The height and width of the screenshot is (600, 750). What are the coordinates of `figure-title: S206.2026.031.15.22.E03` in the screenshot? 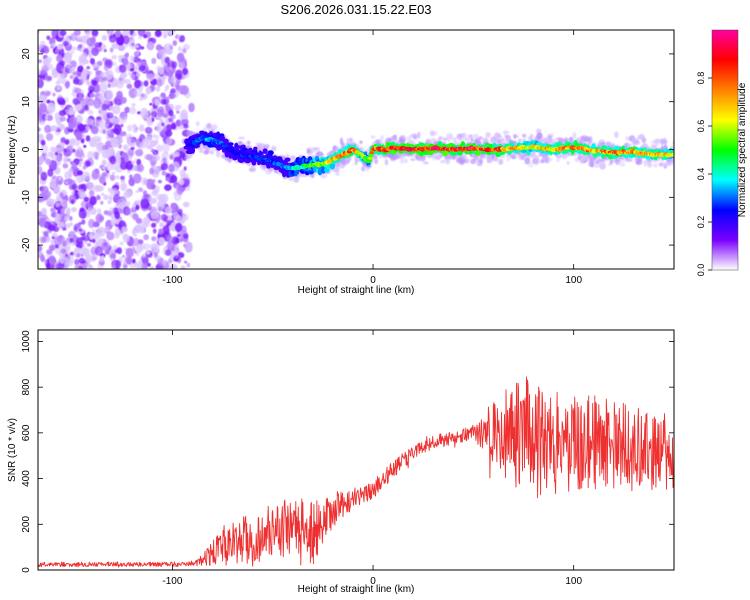 It's located at (355, 9).